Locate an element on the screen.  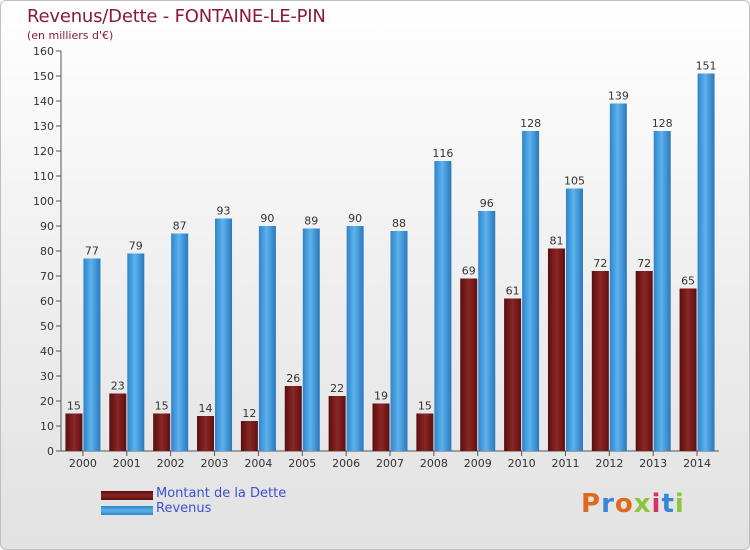
x-tick-label: 2005 is located at coordinates (302, 463).